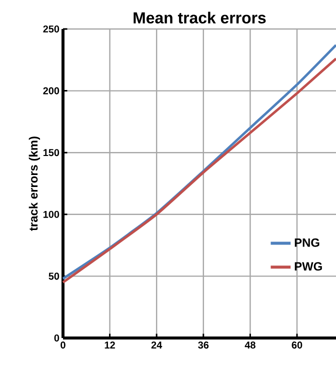 The height and width of the screenshot is (375, 336). What do you see at coordinates (250, 345) in the screenshot?
I see `x-tick-label: 48` at bounding box center [250, 345].